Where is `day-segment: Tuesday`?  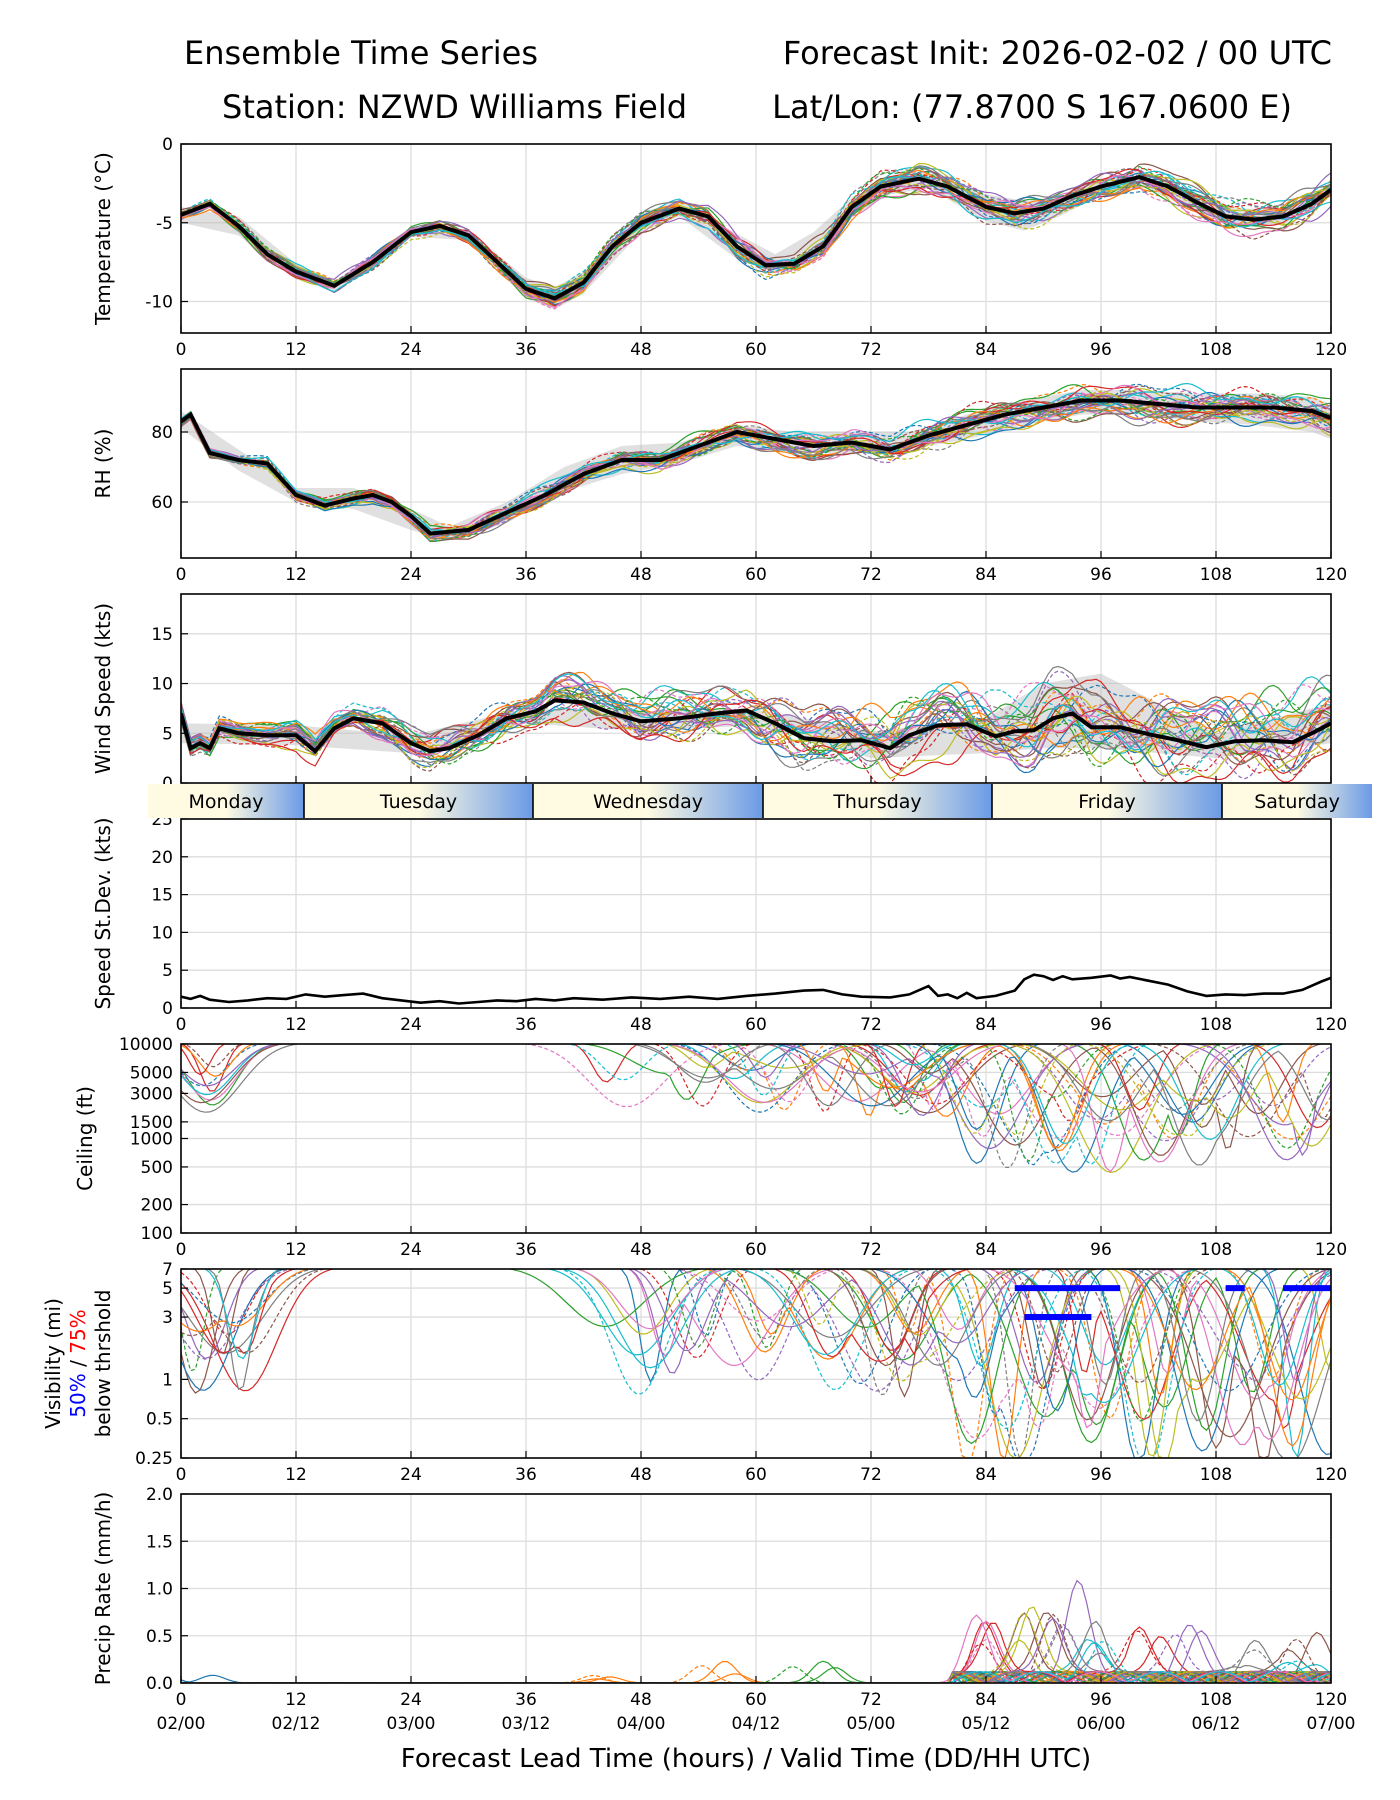 day-segment: Tuesday is located at coordinates (418, 801).